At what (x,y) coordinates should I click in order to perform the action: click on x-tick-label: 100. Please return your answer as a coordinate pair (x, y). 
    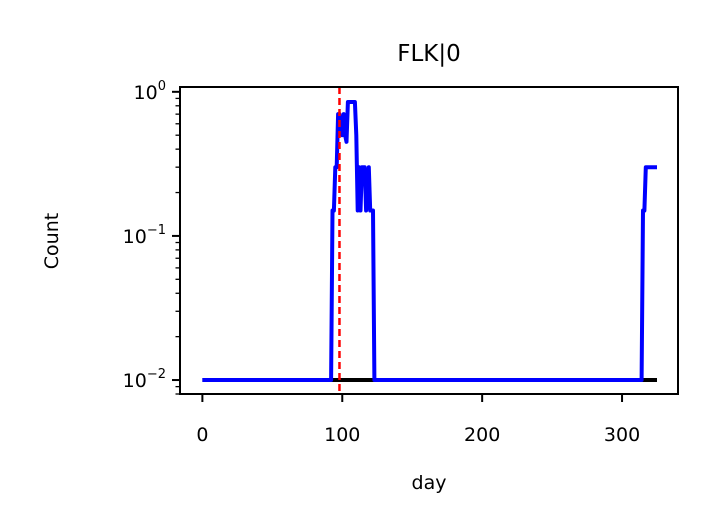
    Looking at the image, I should click on (342, 435).